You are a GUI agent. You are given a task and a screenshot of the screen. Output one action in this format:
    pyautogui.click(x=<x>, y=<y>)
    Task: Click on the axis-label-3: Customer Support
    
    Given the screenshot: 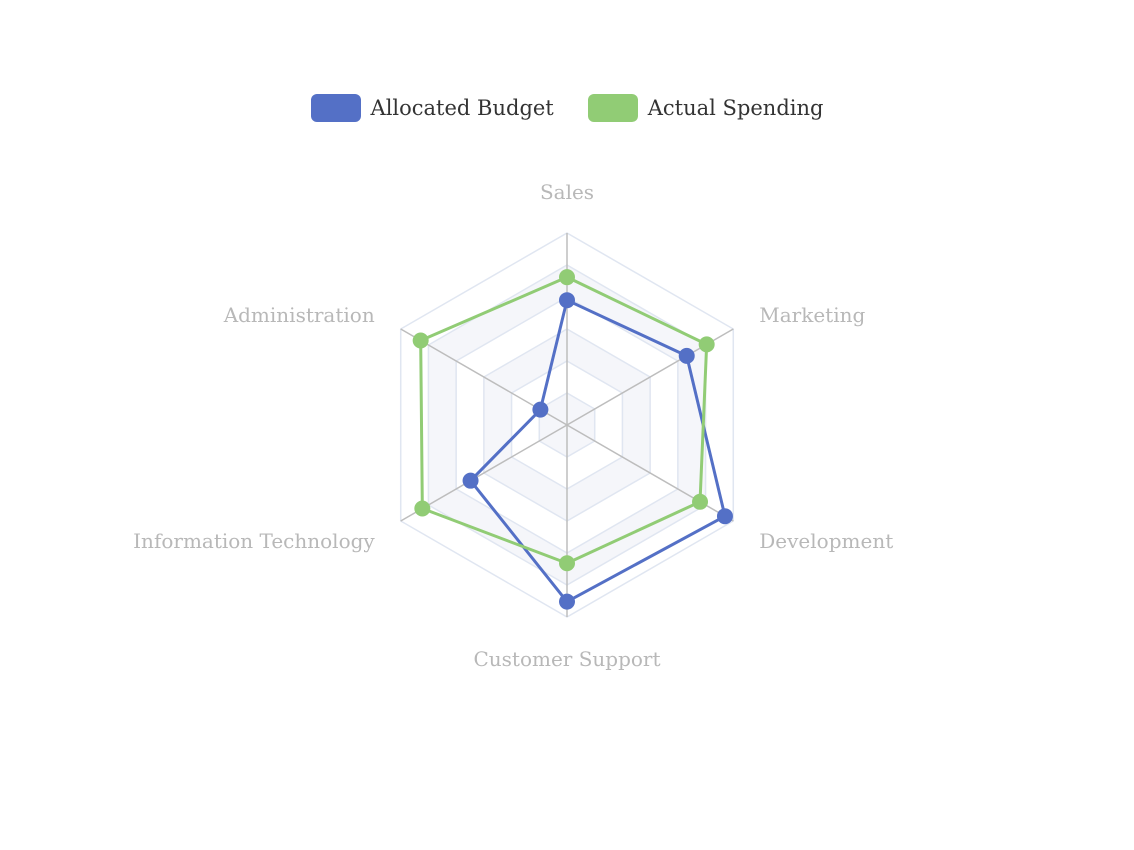 What is the action you would take?
    pyautogui.click(x=566, y=659)
    